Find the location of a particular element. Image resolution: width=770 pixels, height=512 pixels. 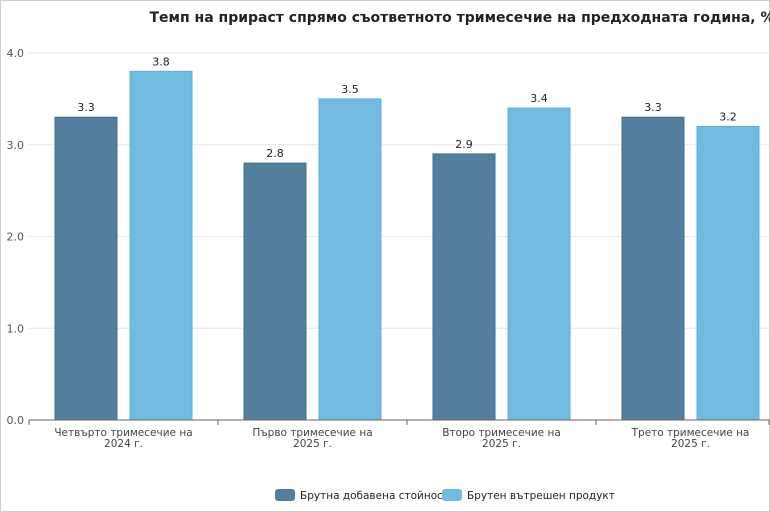

data-label: 3.8 is located at coordinates (161, 61).